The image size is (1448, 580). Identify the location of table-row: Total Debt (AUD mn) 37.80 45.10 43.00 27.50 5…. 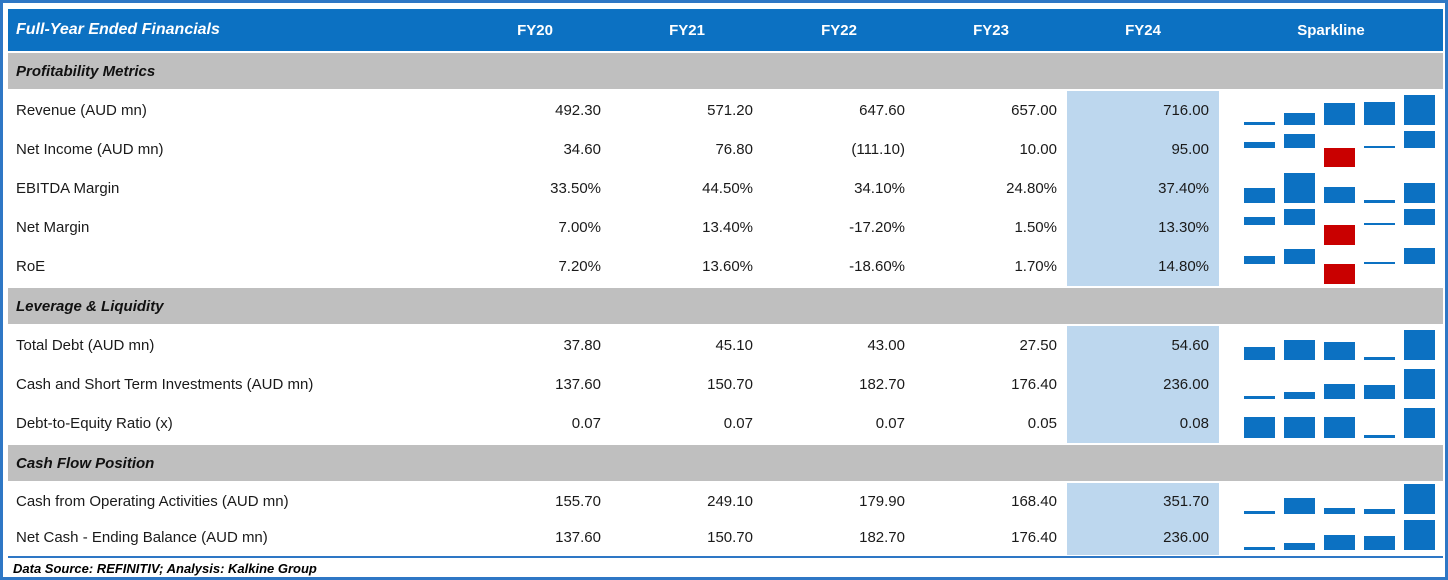
(725, 345).